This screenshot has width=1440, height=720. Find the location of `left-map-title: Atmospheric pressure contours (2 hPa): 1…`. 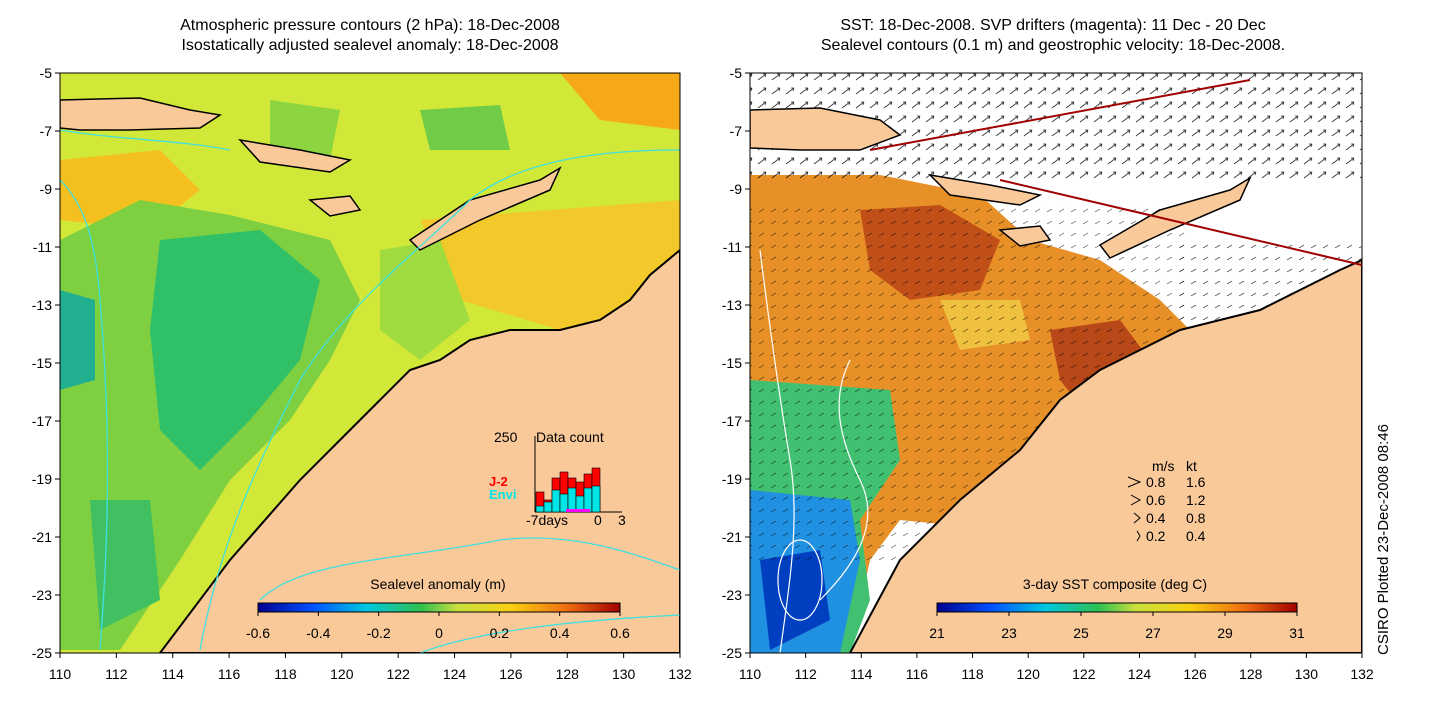

left-map-title: Atmospheric pressure contours (2 hPa): 1… is located at coordinates (370, 36).